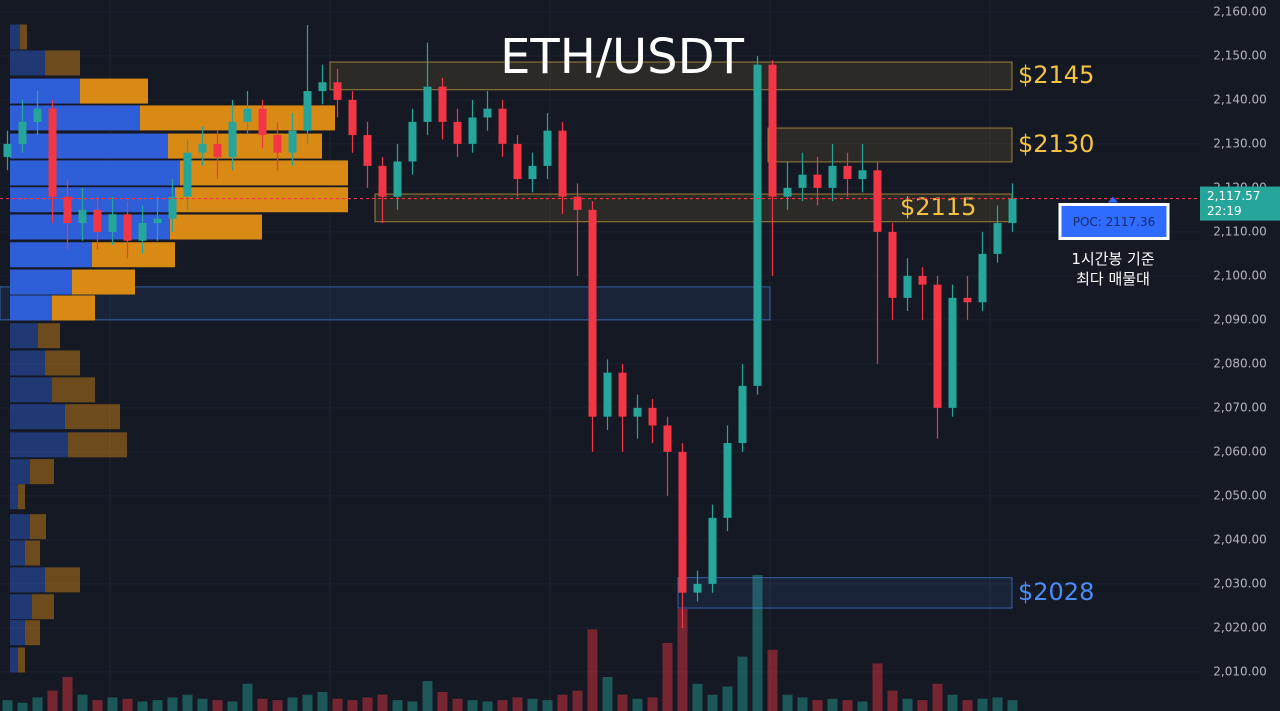 This screenshot has height=711, width=1280. Describe the element at coordinates (1239, 407) in the screenshot. I see `y-tick-label: 2,070.00` at that location.